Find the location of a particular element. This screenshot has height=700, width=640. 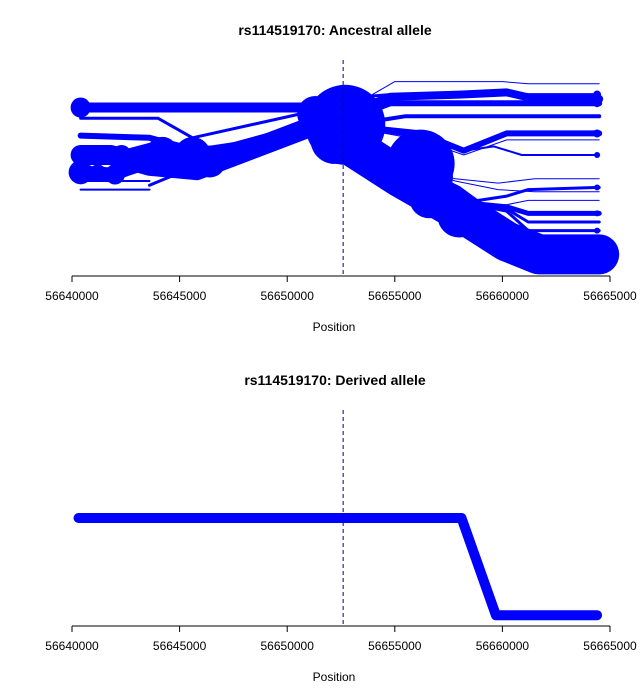

chart-title: rs114519170: Derived allele is located at coordinates (335, 380).